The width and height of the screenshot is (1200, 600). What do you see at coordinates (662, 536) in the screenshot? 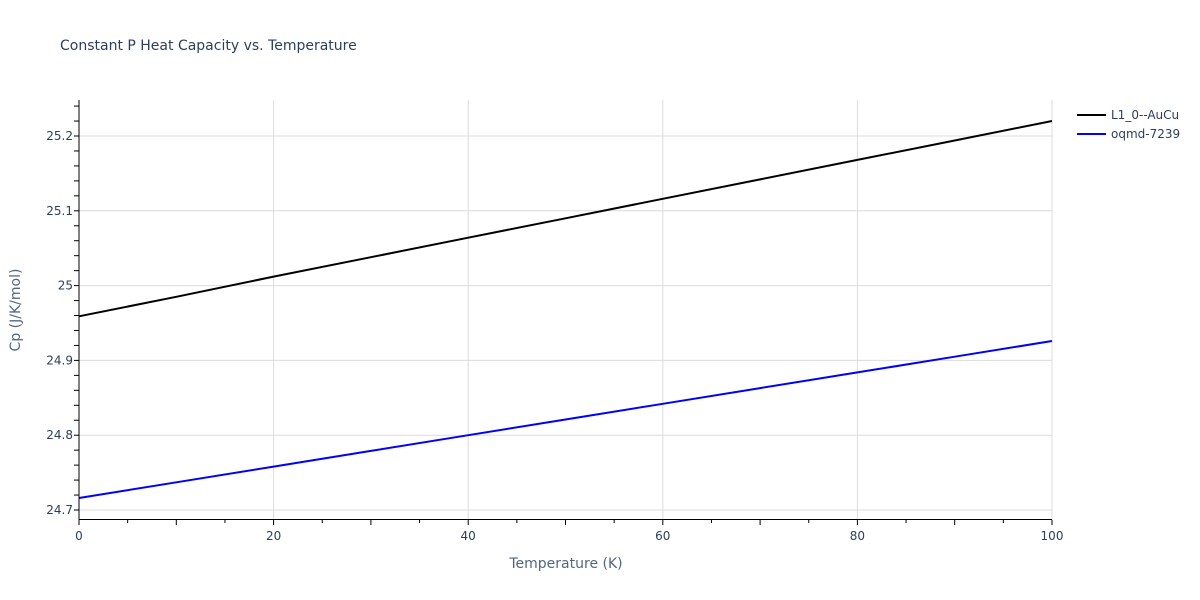
I see `x-tick-label: 60` at bounding box center [662, 536].